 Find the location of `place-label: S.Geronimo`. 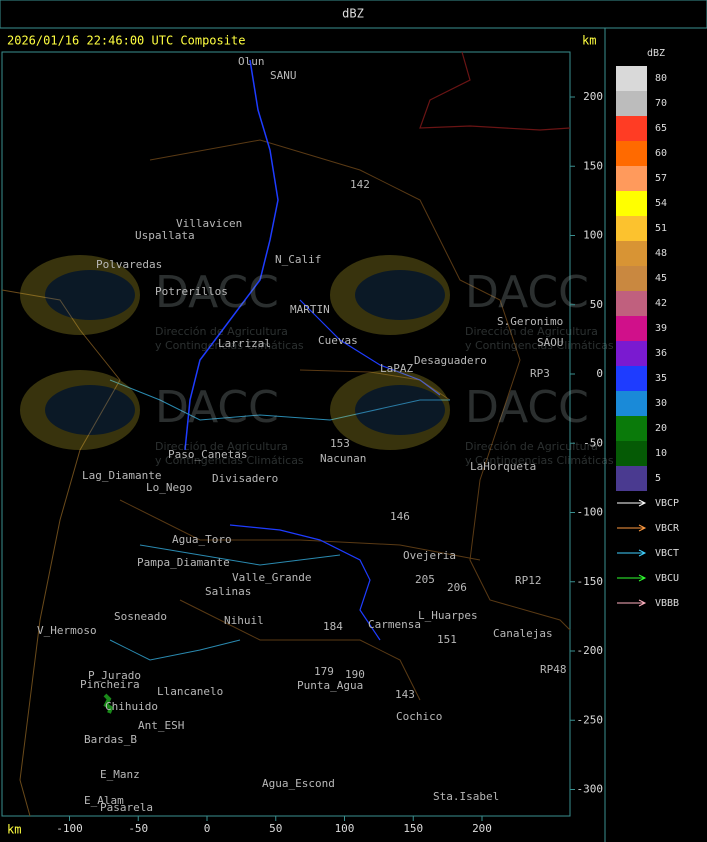

place-label: S.Geronimo is located at coordinates (530, 321).